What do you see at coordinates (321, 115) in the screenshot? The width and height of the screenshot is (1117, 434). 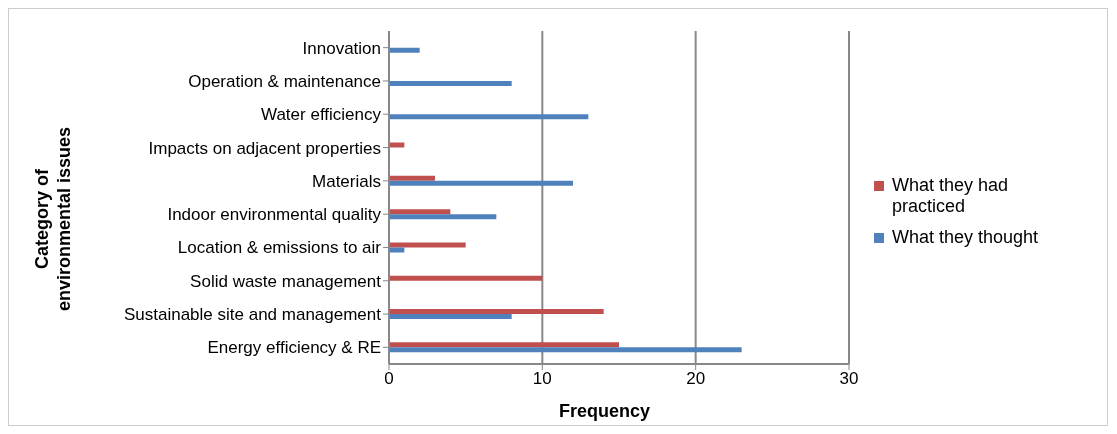 I see `y-tick-label: Water efficiency` at bounding box center [321, 115].